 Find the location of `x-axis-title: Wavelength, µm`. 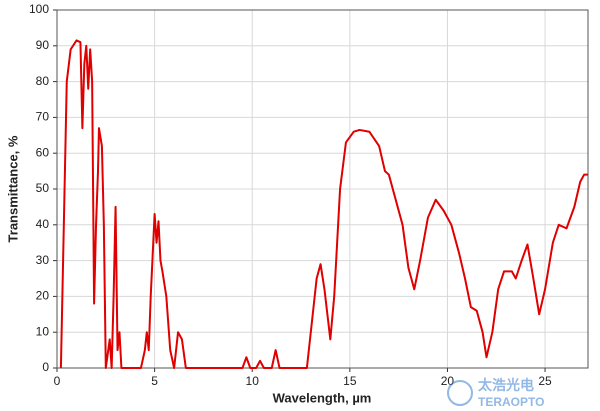

x-axis-title: Wavelength, µm is located at coordinates (322, 397).